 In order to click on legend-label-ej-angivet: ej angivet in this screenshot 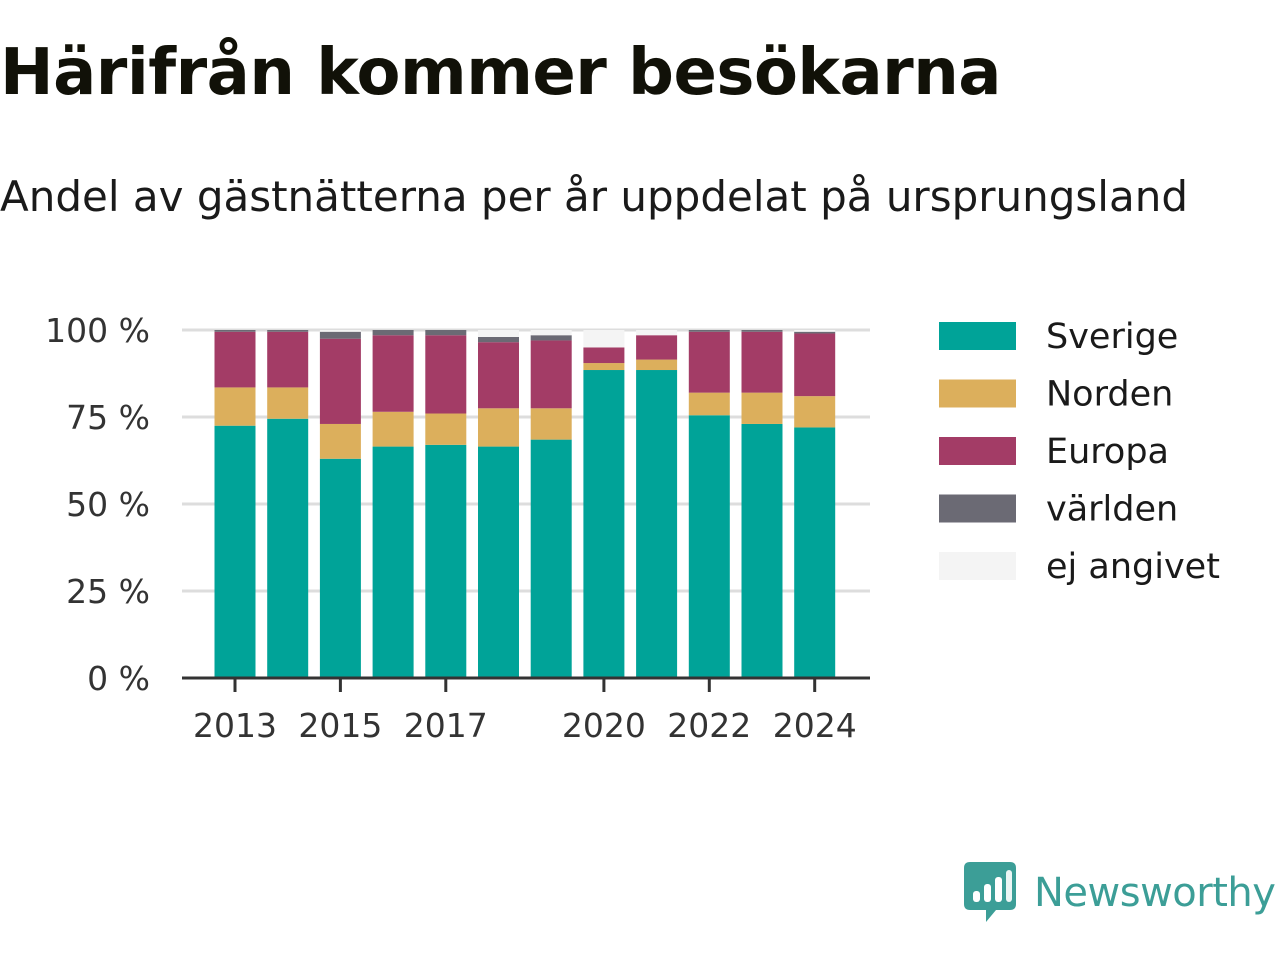, I will do `click(1133, 567)`.